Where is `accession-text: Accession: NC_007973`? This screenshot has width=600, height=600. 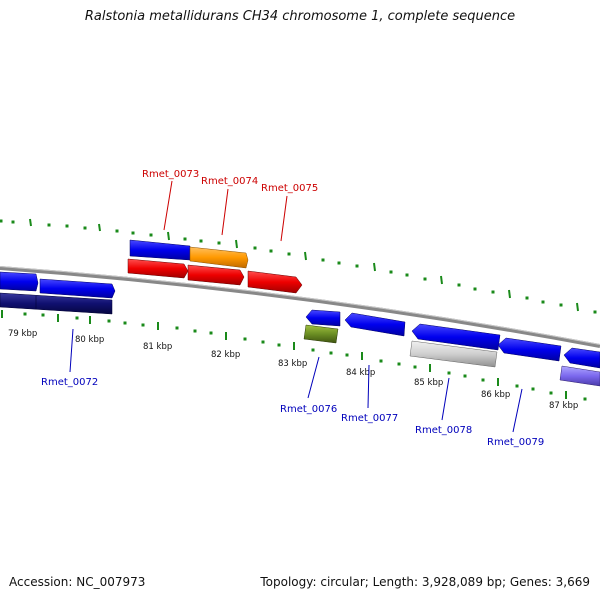 accession-text: Accession: NC_007973 is located at coordinates (77, 582).